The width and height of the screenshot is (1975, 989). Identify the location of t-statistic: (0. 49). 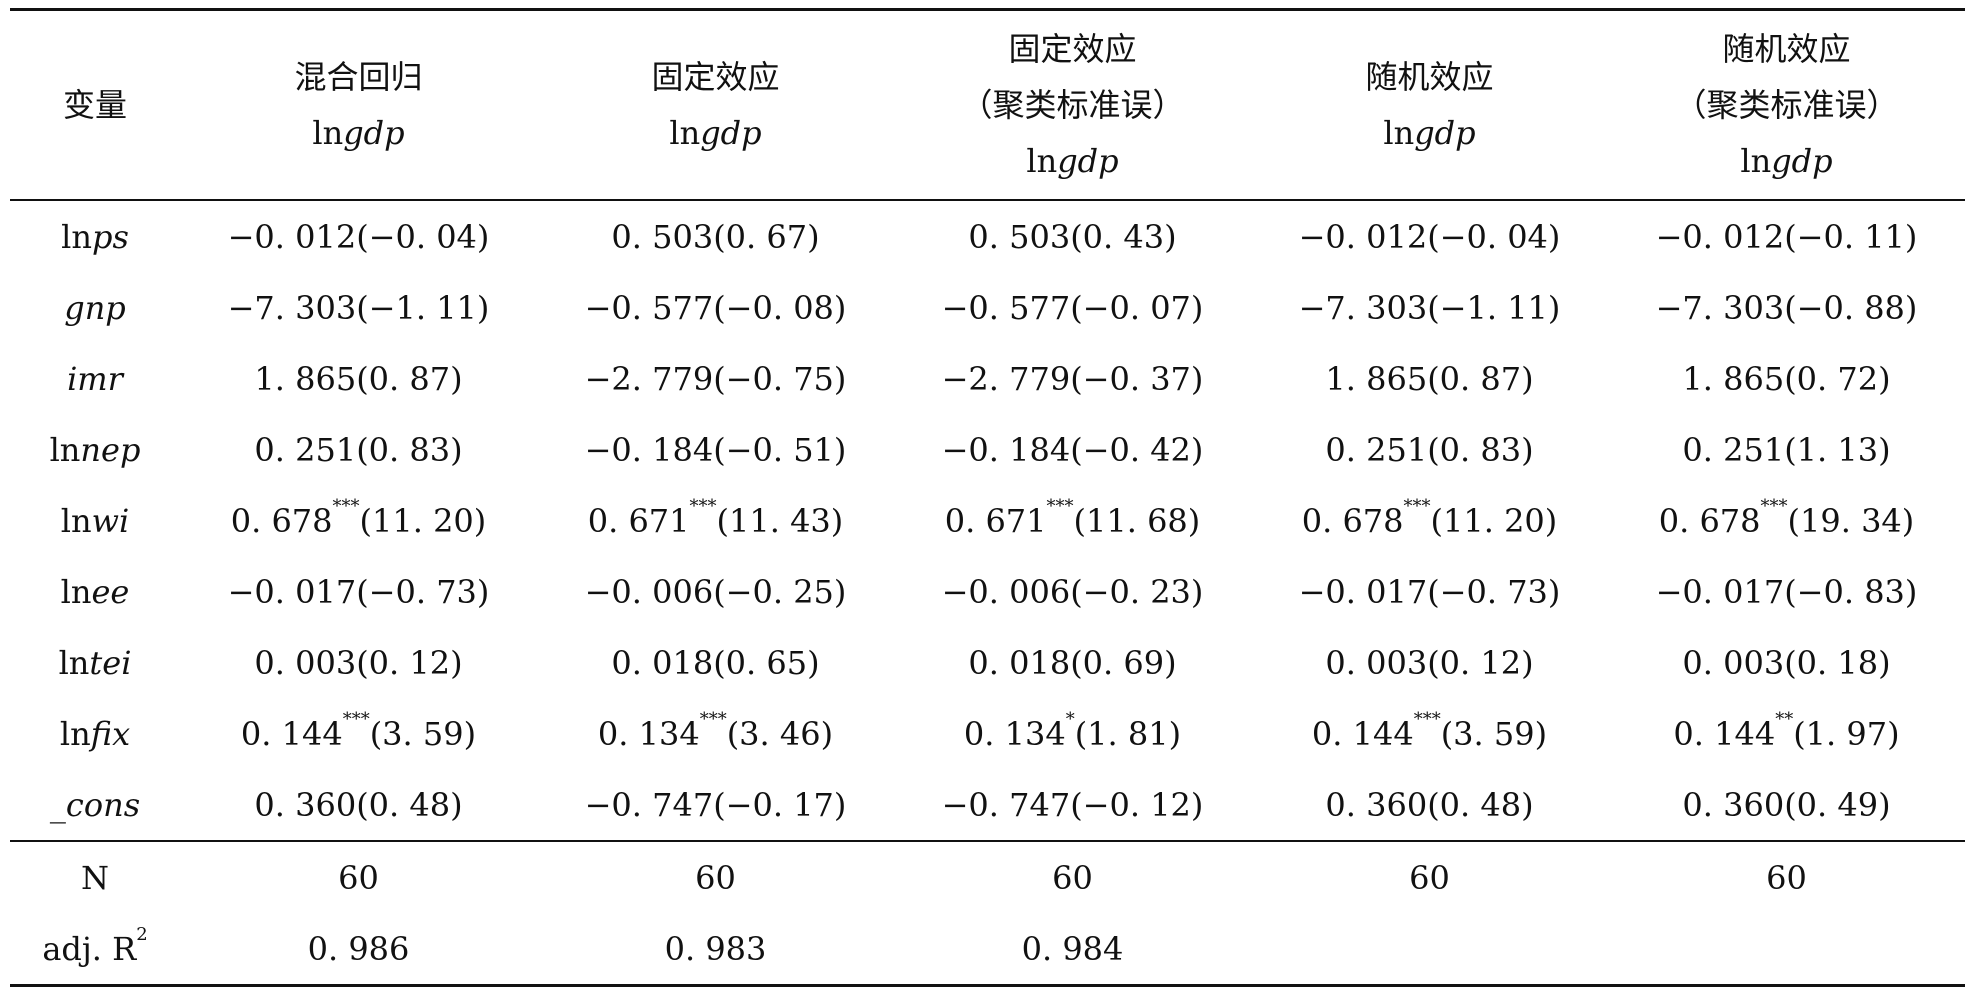
(1837, 804).